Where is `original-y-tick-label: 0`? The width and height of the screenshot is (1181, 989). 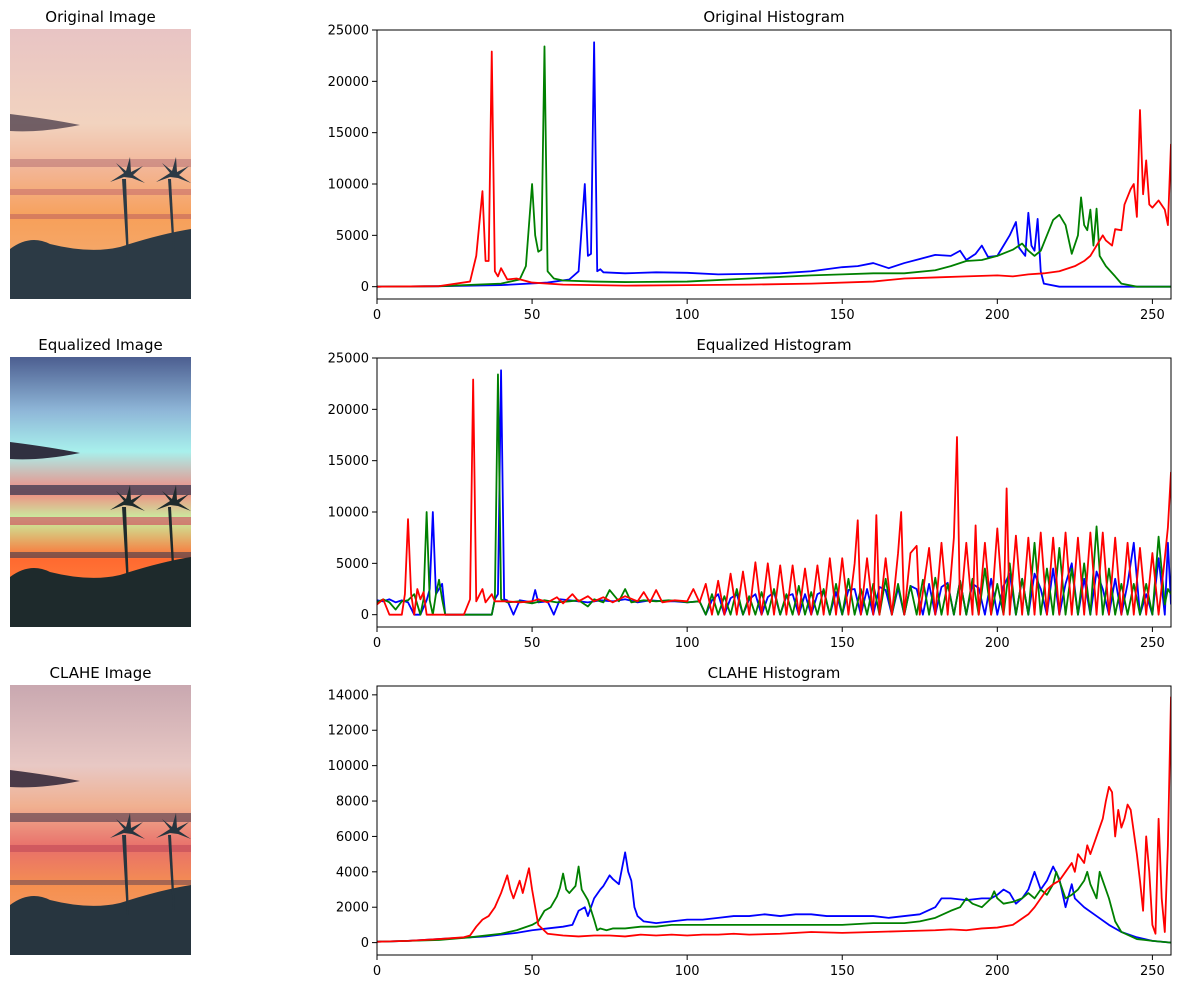
original-y-tick-label: 0 is located at coordinates (365, 287).